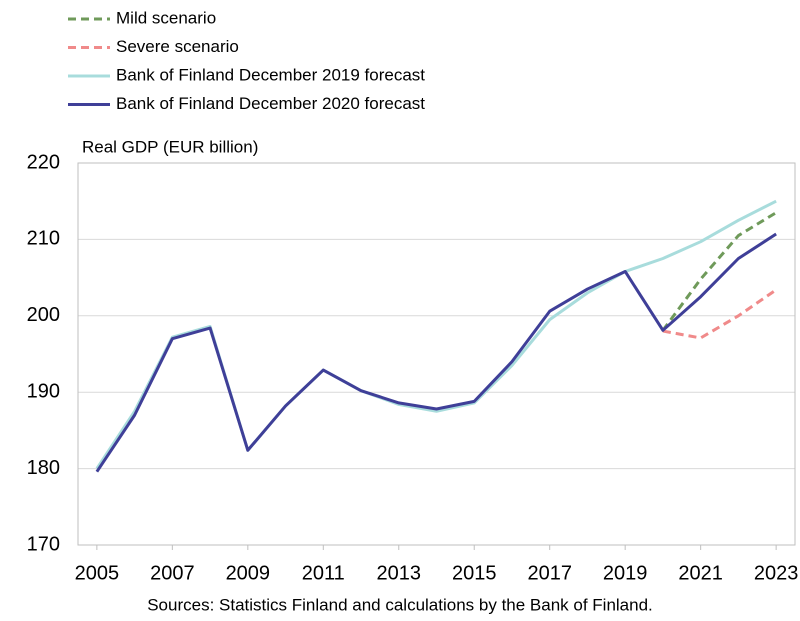 This screenshot has width=800, height=621. I want to click on y-tick-label: 220, so click(43, 162).